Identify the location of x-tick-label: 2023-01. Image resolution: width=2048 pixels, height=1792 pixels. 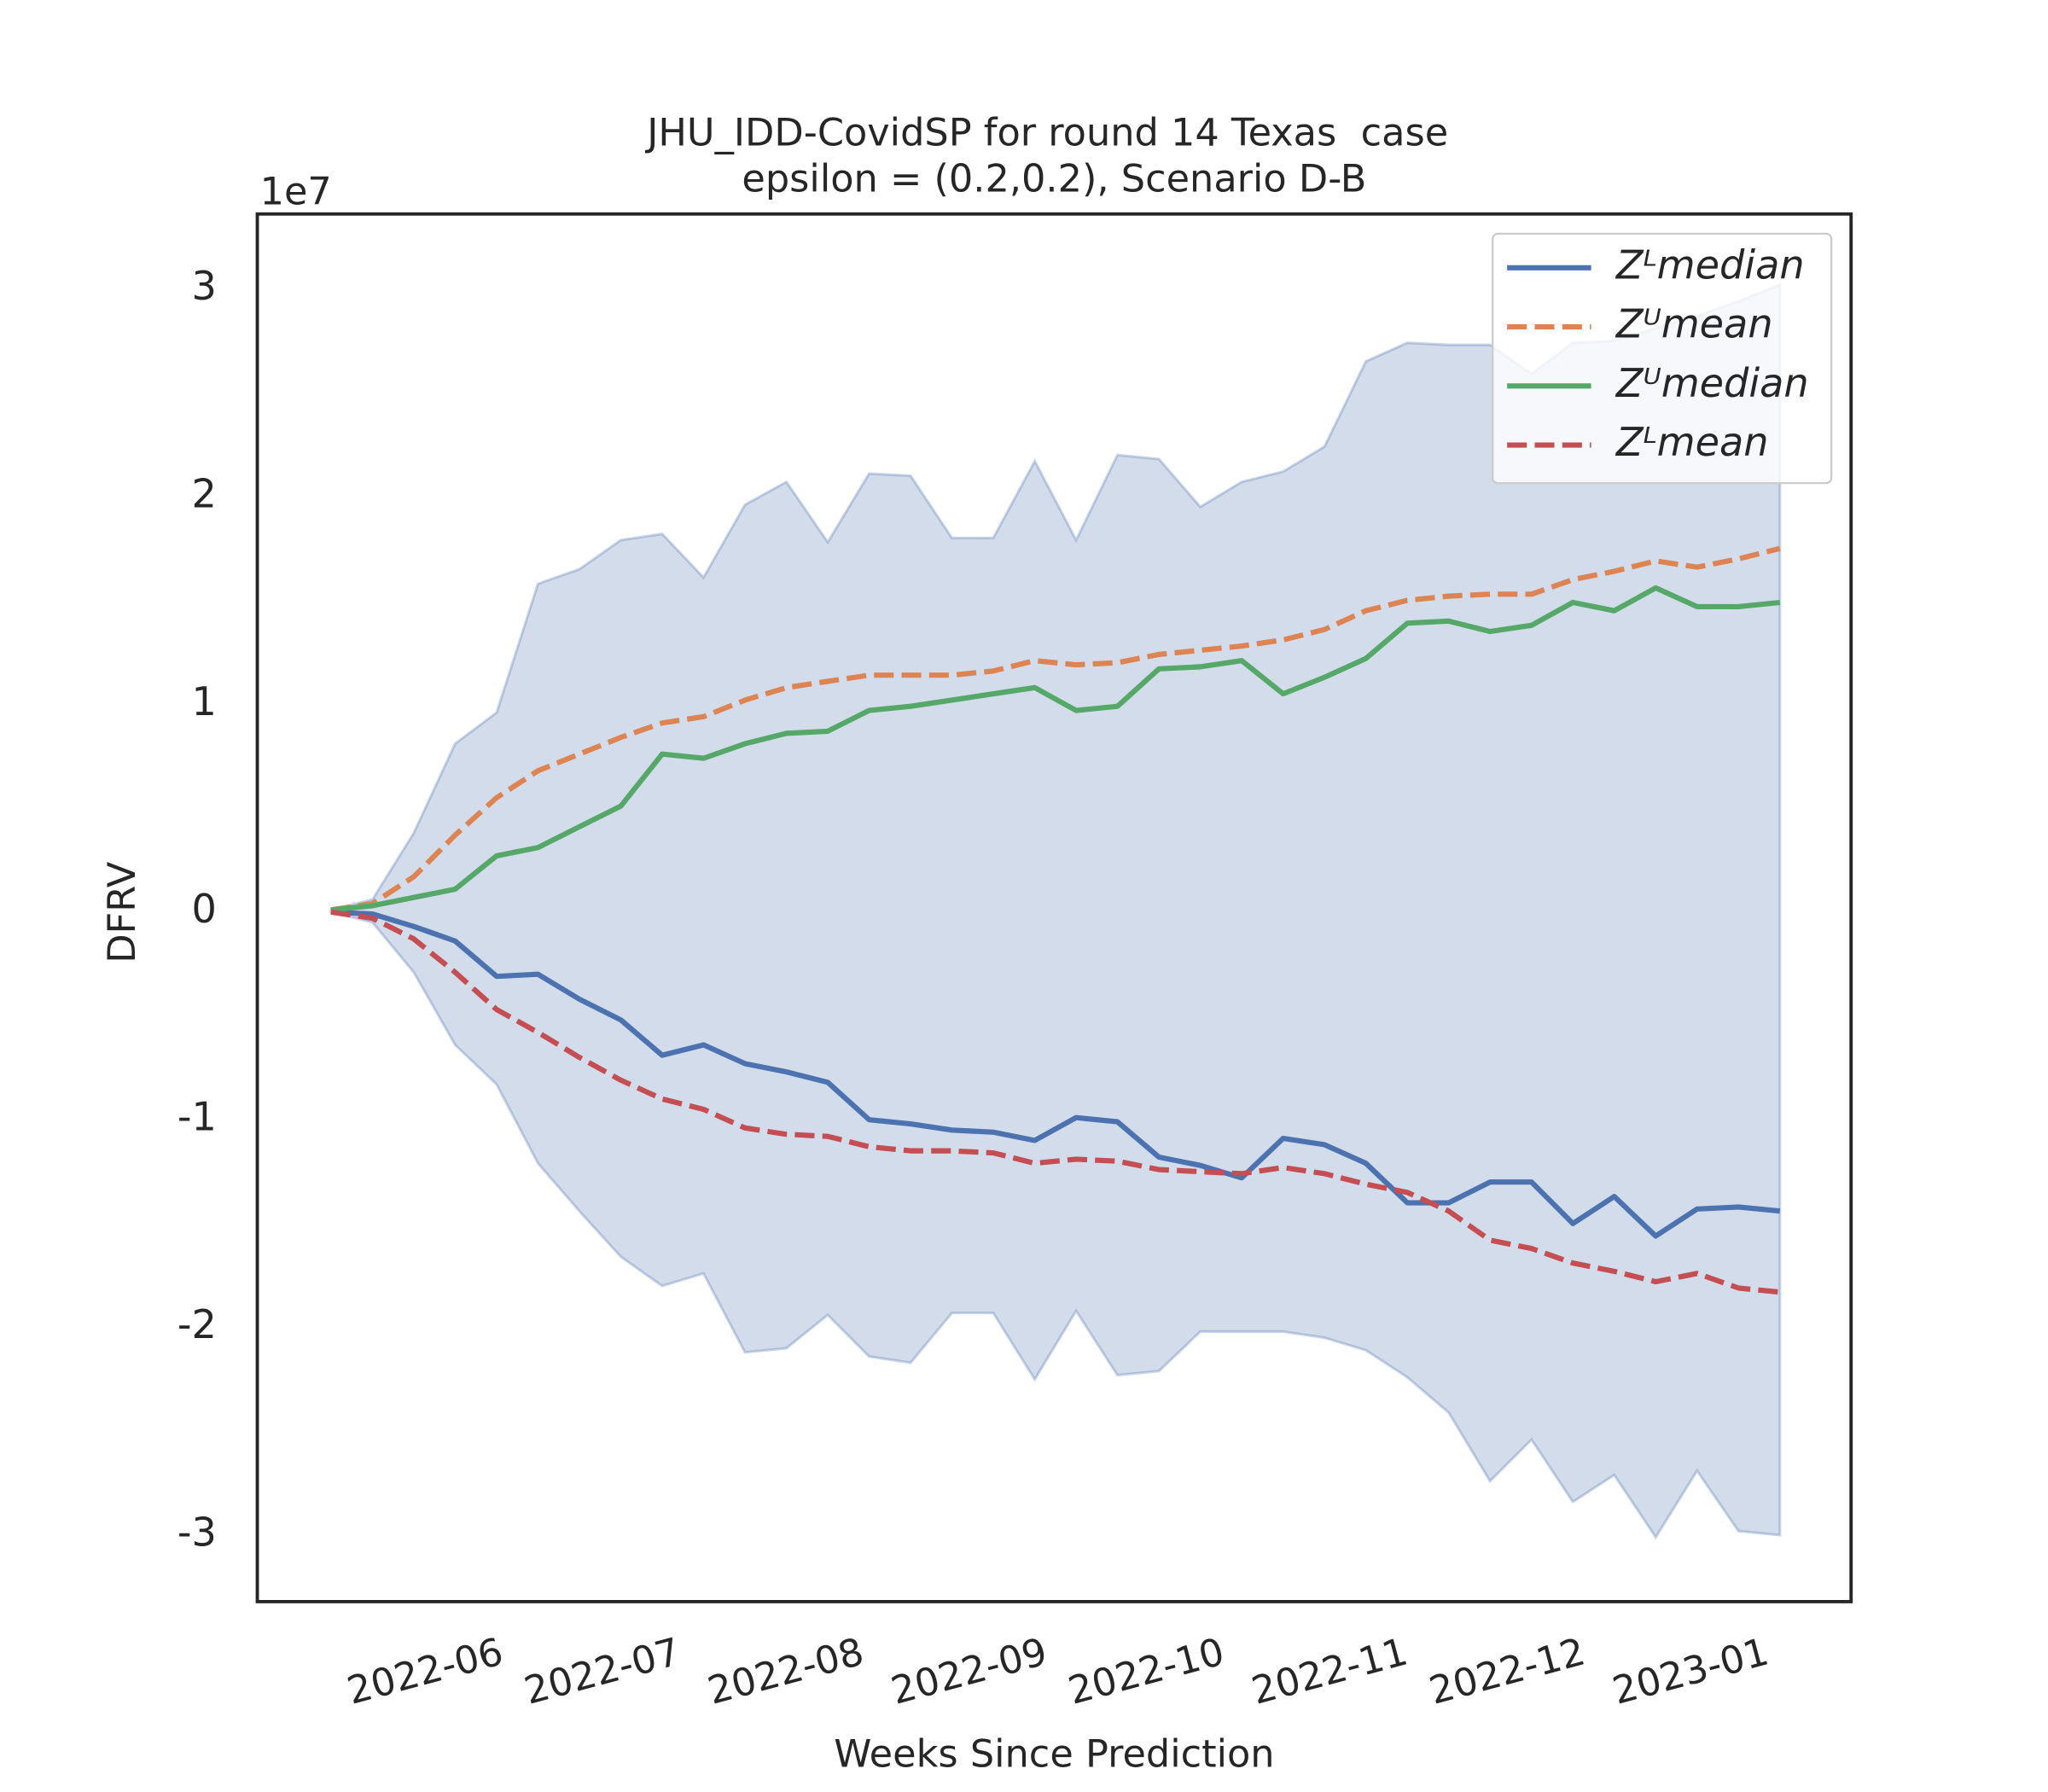
(1690, 1671).